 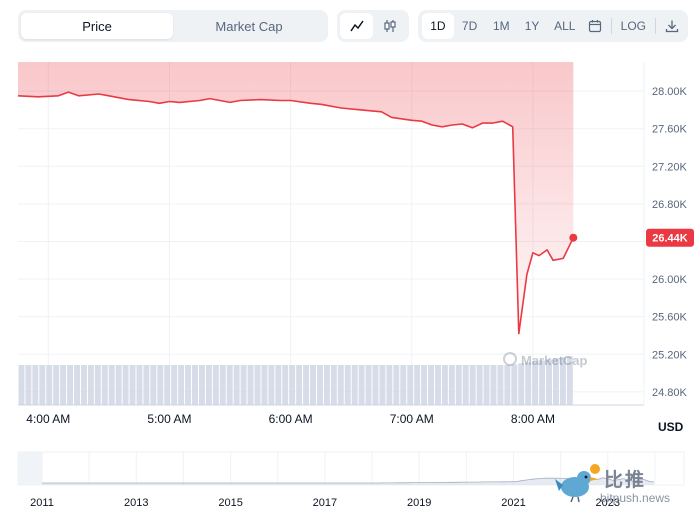 I want to click on overview-year-label: 2021, so click(x=513, y=503).